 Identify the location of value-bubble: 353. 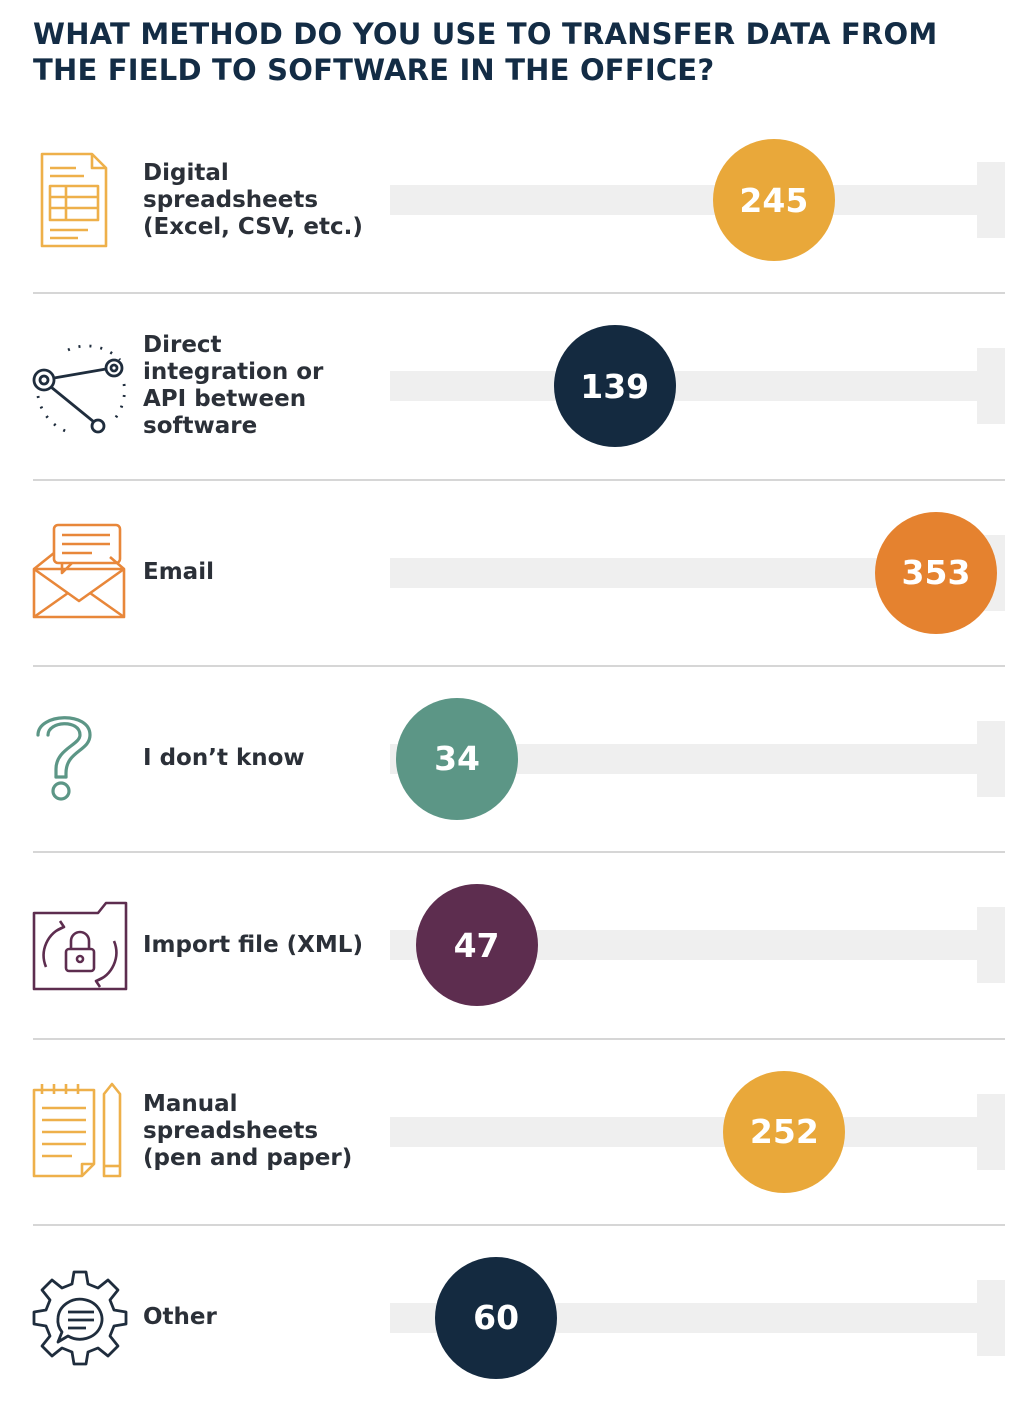
(936, 572).